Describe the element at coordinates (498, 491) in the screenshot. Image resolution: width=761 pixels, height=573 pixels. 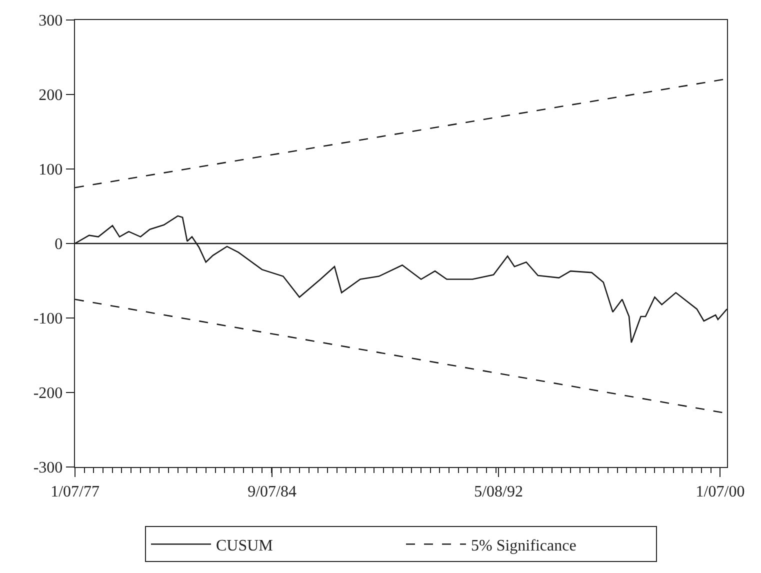
I see `x-tick-label: 5/08/92` at that location.